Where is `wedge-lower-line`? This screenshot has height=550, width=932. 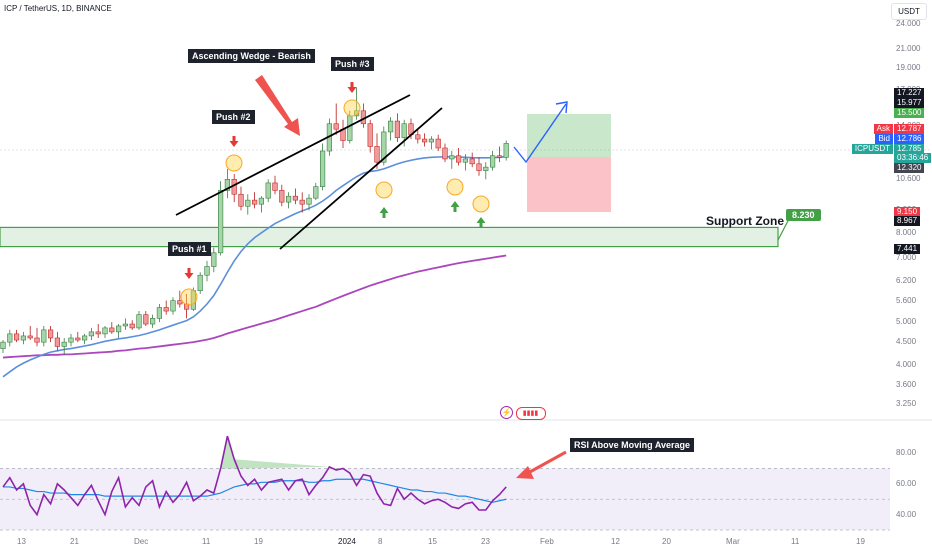 wedge-lower-line is located at coordinates (361, 178).